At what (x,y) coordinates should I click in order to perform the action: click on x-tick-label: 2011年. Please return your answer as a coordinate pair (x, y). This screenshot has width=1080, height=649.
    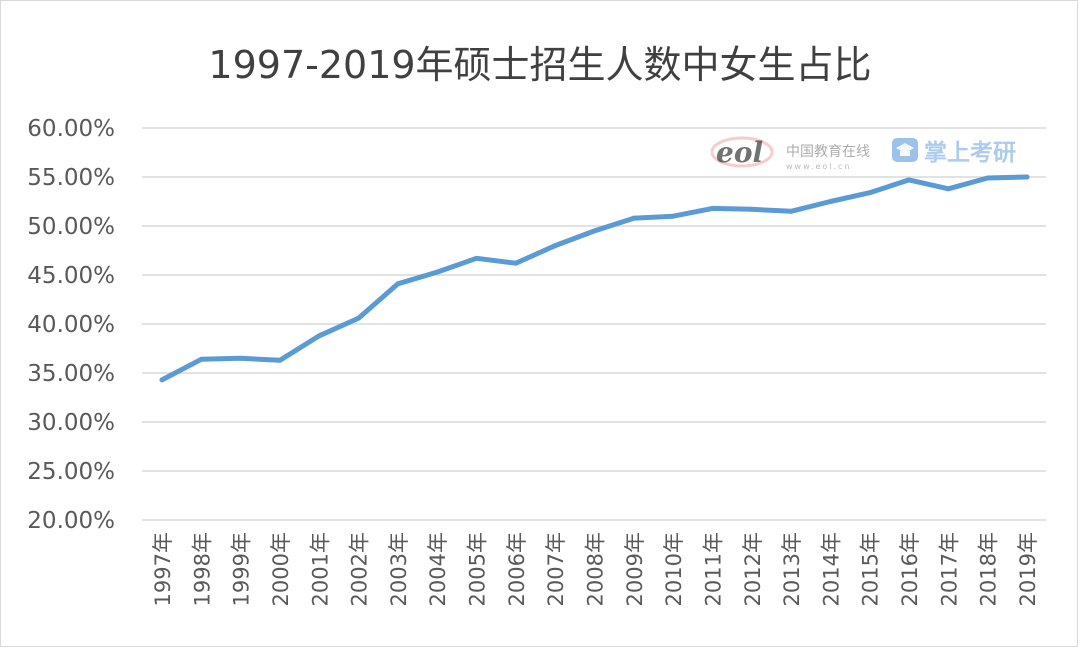
    Looking at the image, I should click on (713, 569).